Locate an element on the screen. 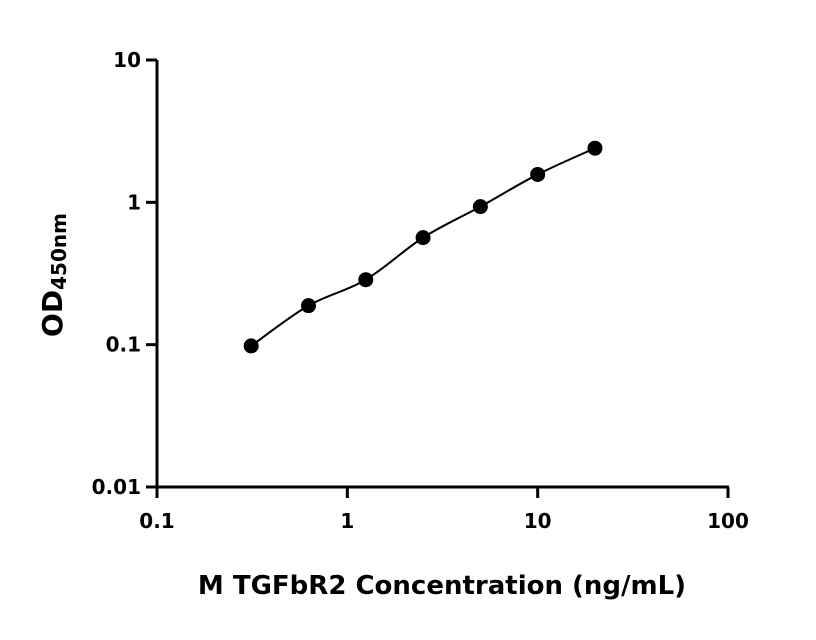 The height and width of the screenshot is (640, 816). y-axis-label-main: OD is located at coordinates (52, 313).